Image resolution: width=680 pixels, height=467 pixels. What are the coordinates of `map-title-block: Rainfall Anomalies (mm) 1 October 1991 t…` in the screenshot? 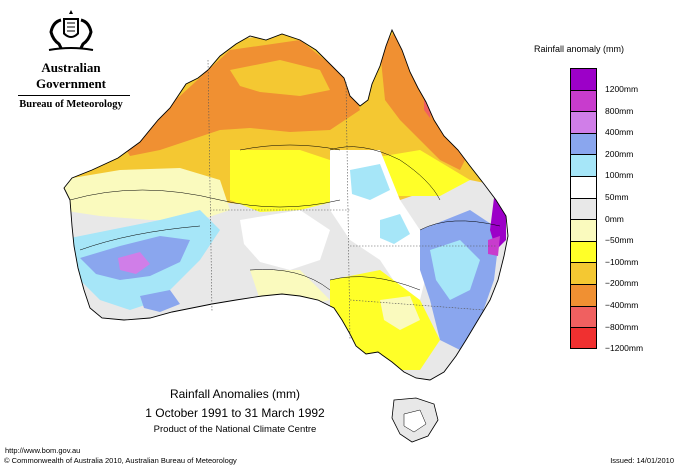 It's located at (235, 411).